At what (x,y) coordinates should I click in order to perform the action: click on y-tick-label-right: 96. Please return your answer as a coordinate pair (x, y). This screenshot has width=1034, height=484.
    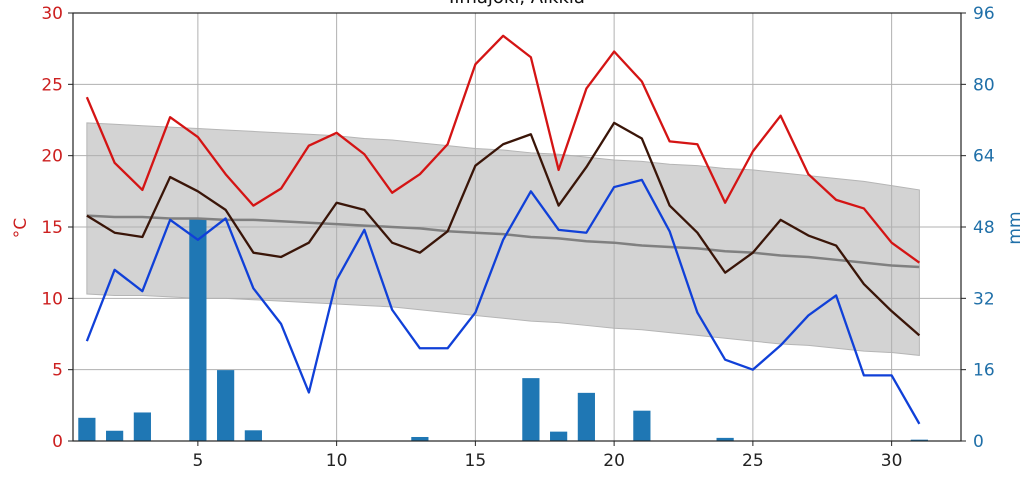
    Looking at the image, I should click on (984, 14).